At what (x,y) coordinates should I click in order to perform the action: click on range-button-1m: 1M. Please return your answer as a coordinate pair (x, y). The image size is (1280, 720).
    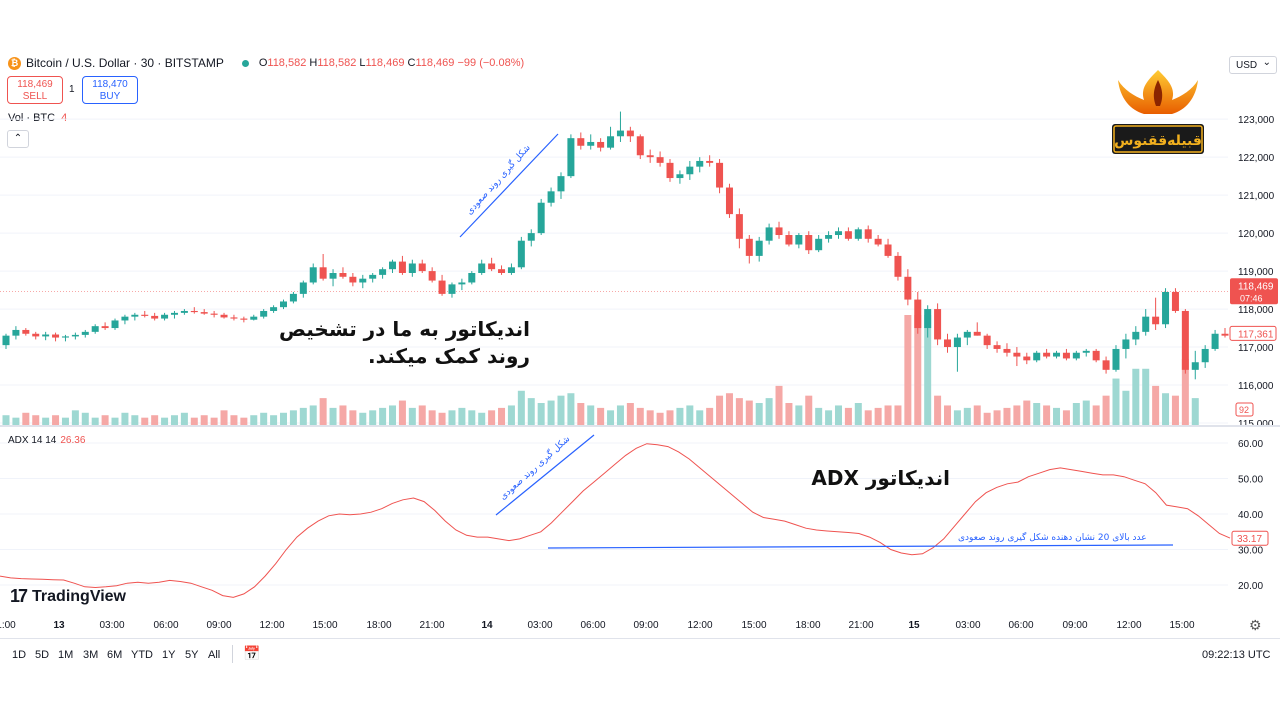
    Looking at the image, I should click on (66, 655).